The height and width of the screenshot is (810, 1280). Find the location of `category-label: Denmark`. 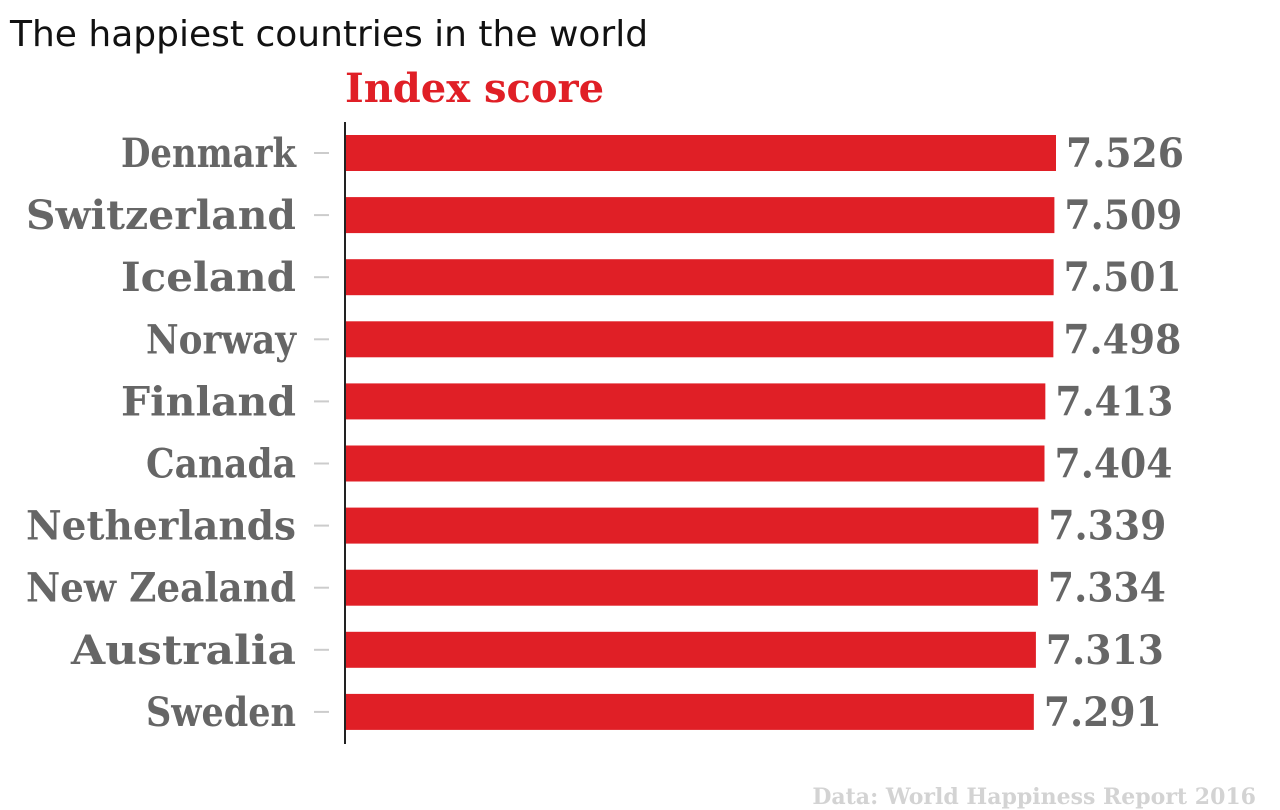

category-label: Denmark is located at coordinates (209, 153).